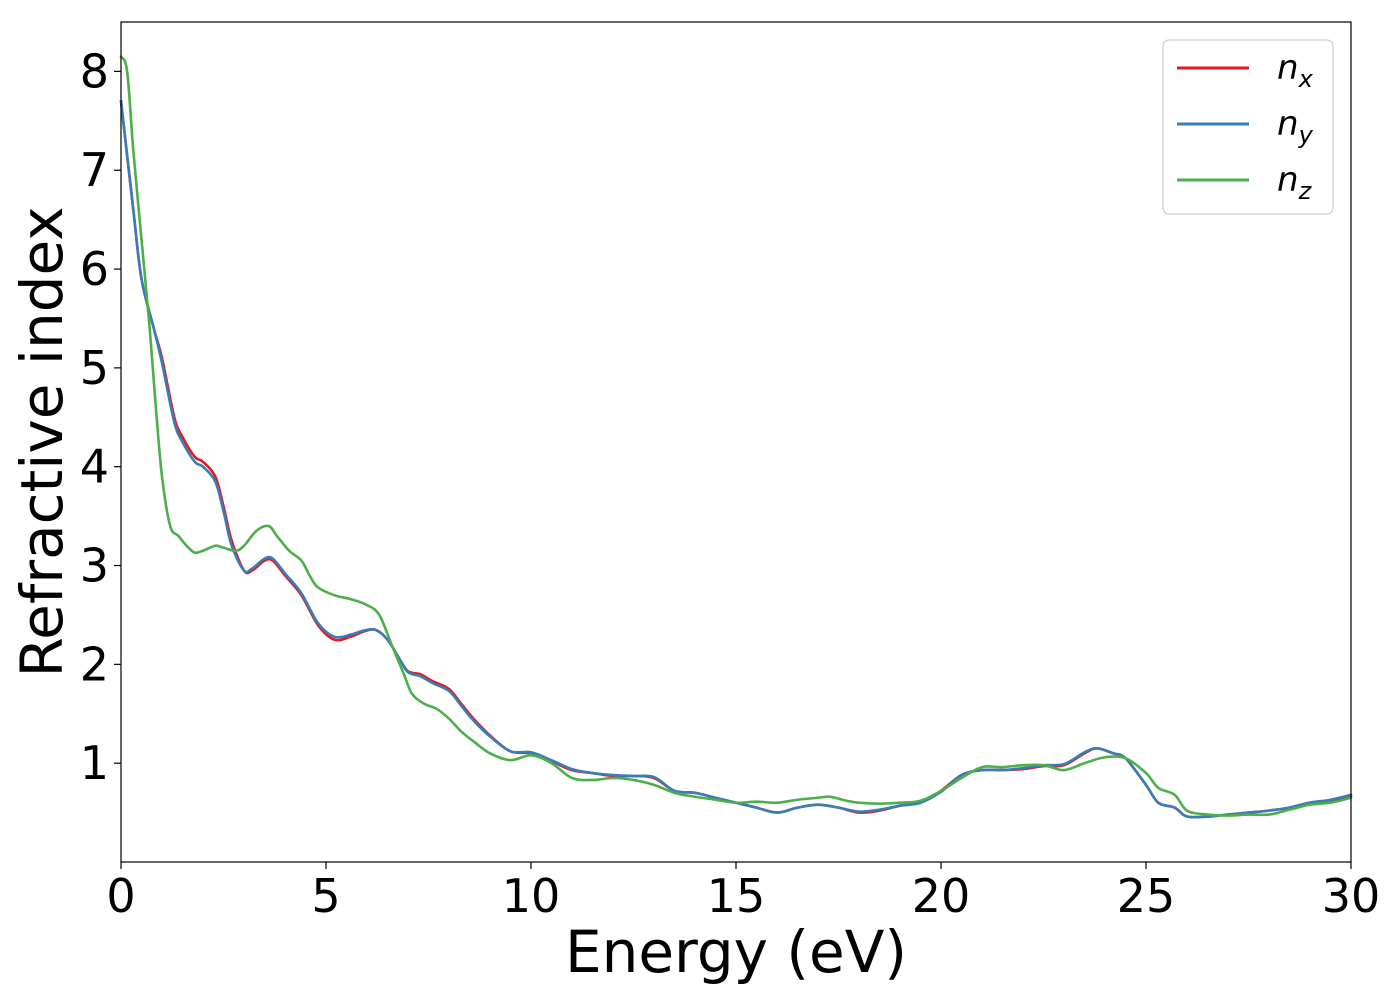  I want to click on y-tick-label: 5, so click(94, 368).